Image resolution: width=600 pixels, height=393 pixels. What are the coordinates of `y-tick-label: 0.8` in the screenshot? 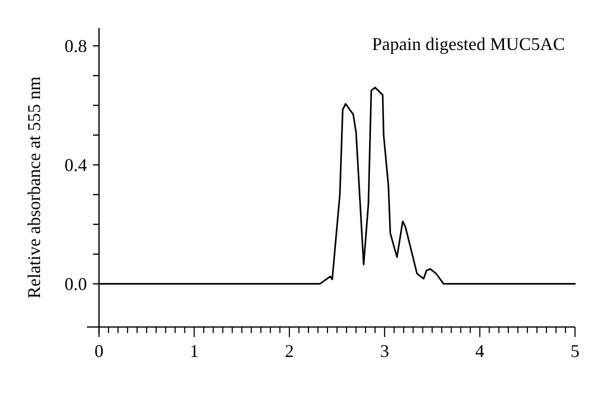 It's located at (75, 46).